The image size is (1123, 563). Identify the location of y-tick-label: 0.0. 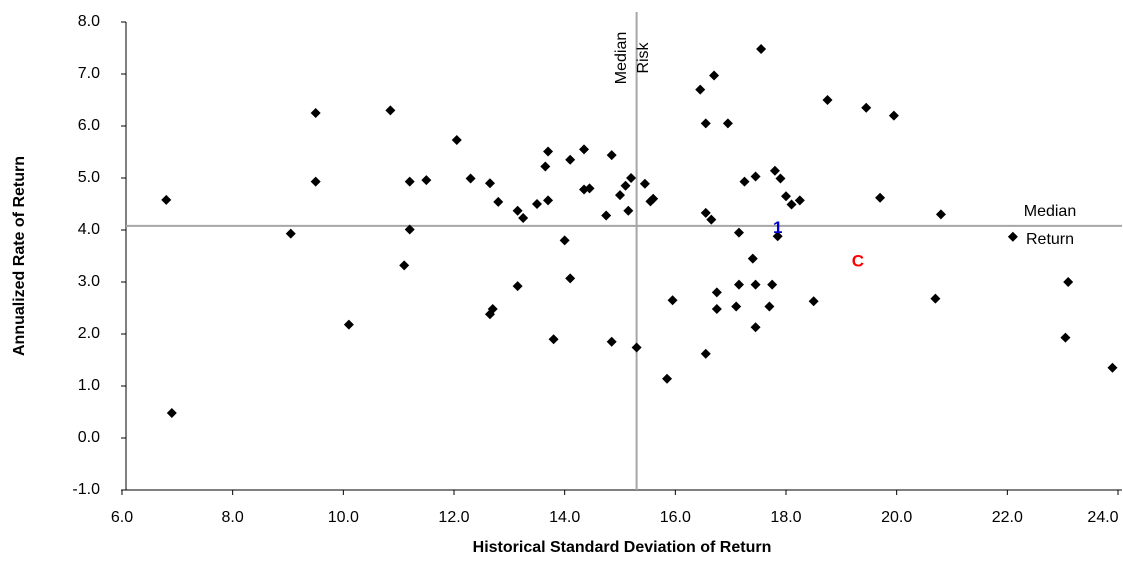
(89, 437).